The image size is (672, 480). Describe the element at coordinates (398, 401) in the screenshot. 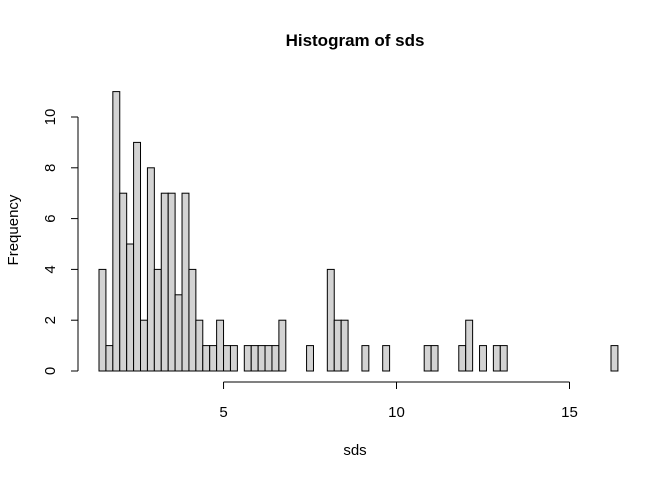

I see `x-axis: 5 10 15` at that location.